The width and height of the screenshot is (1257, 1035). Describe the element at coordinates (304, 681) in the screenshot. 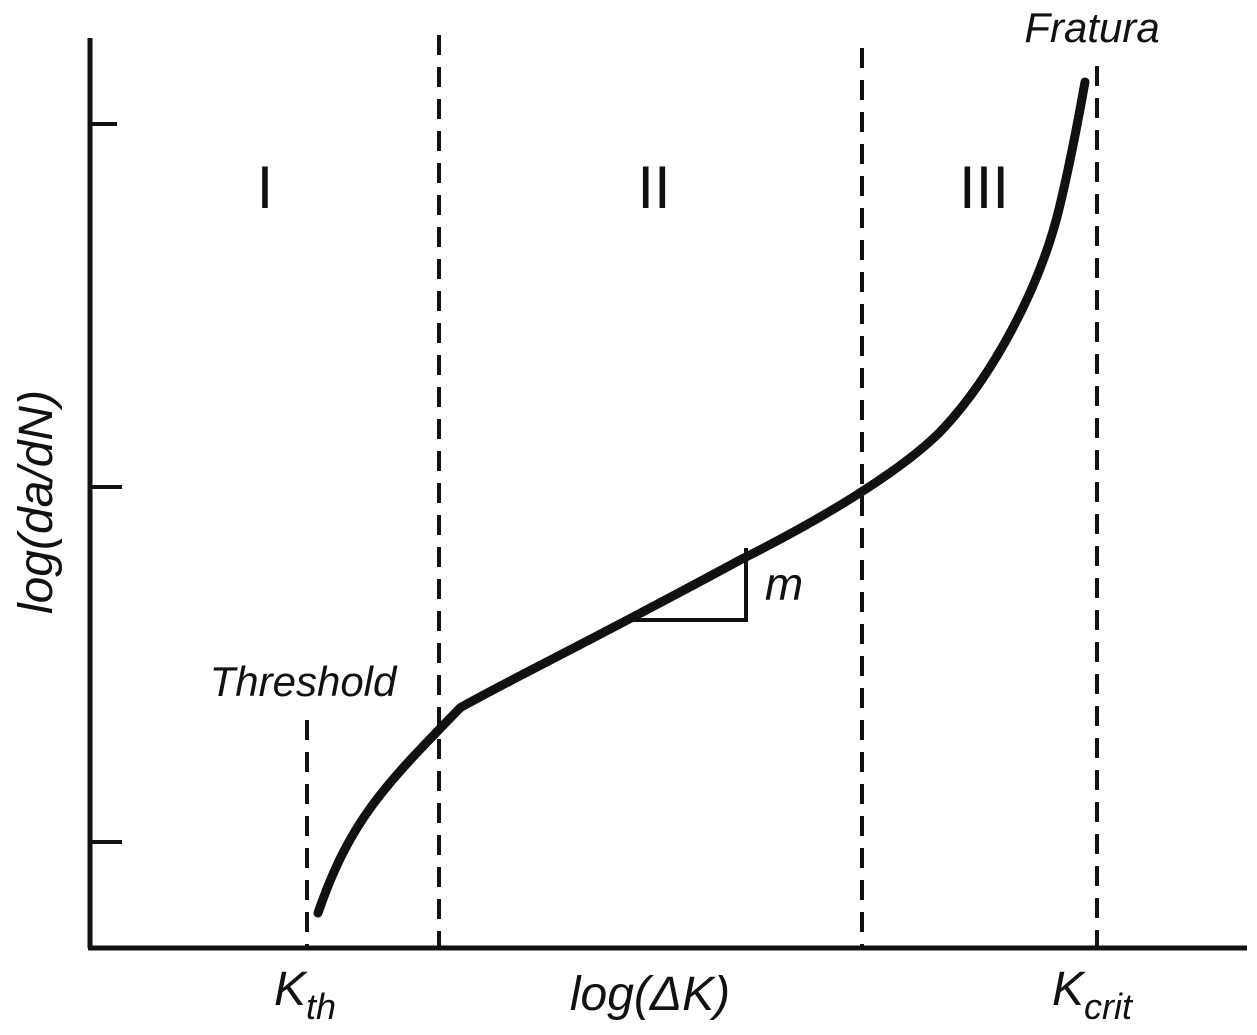

I see `threshold-label: Threshold` at that location.